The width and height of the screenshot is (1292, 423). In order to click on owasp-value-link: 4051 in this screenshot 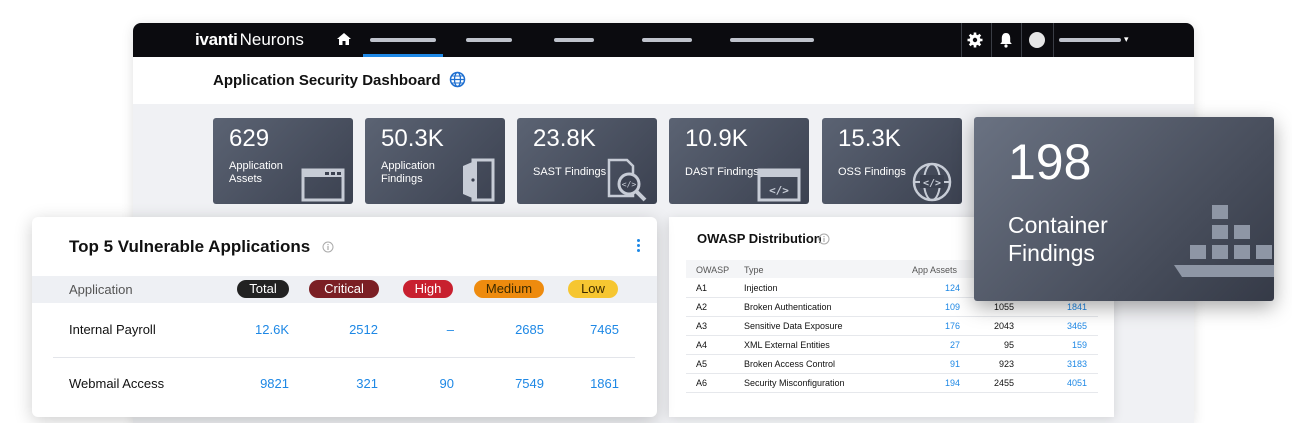, I will do `click(1076, 383)`.